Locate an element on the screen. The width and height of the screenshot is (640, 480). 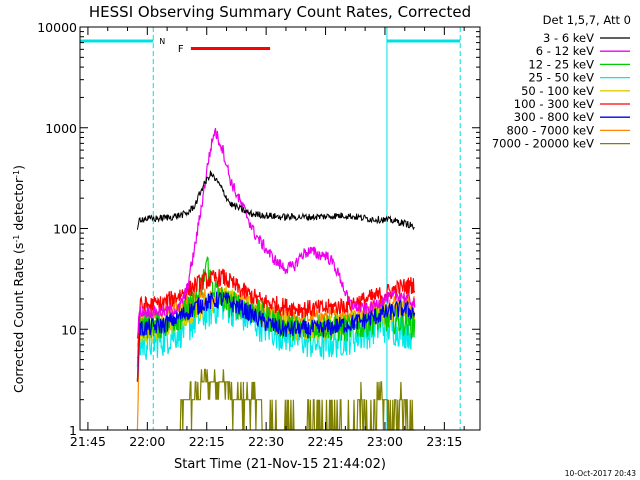
x-tick-label: 23:15 is located at coordinates (444, 441).